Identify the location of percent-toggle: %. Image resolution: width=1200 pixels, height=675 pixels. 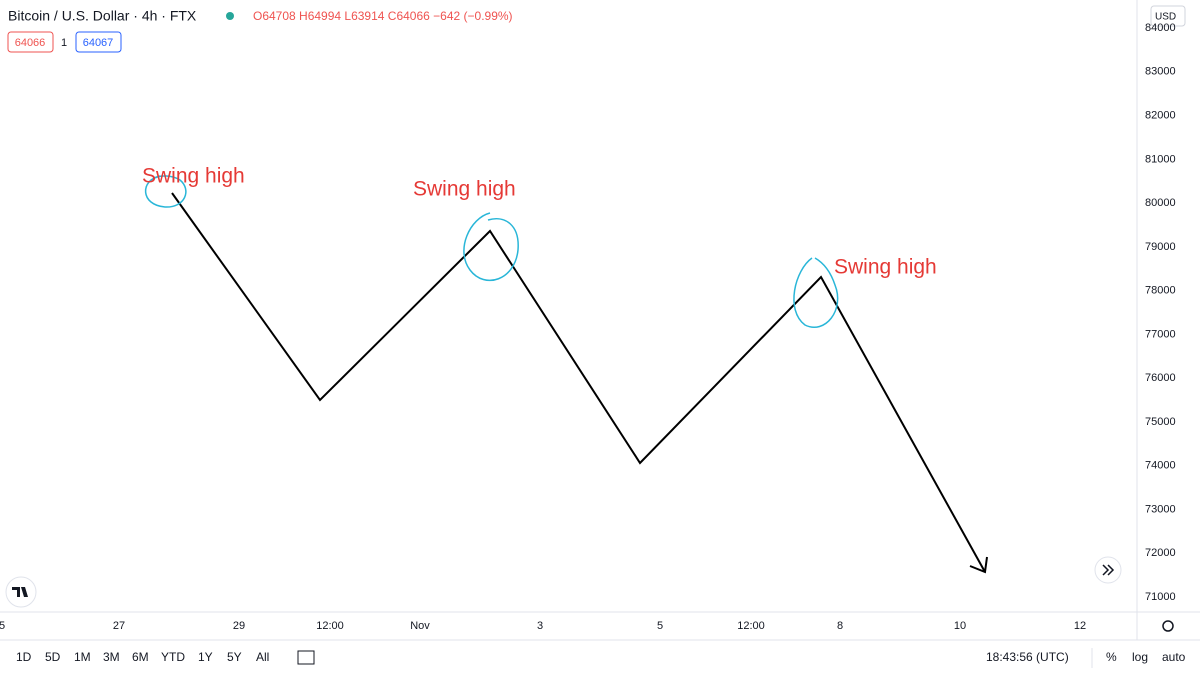
(1111, 657).